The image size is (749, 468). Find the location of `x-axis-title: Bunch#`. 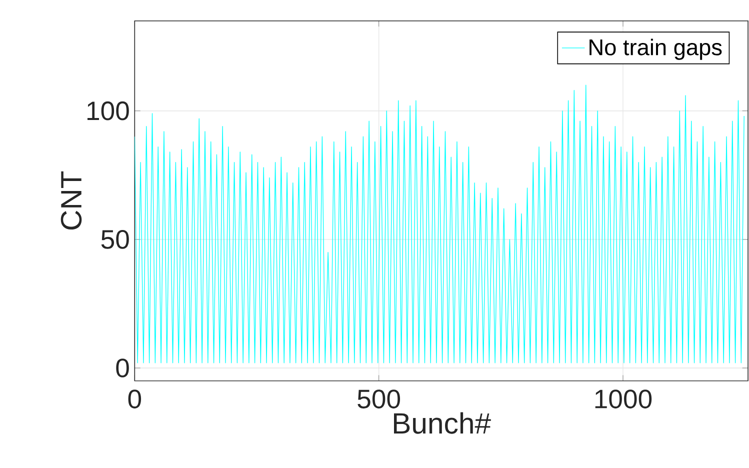

x-axis-title: Bunch# is located at coordinates (442, 423).